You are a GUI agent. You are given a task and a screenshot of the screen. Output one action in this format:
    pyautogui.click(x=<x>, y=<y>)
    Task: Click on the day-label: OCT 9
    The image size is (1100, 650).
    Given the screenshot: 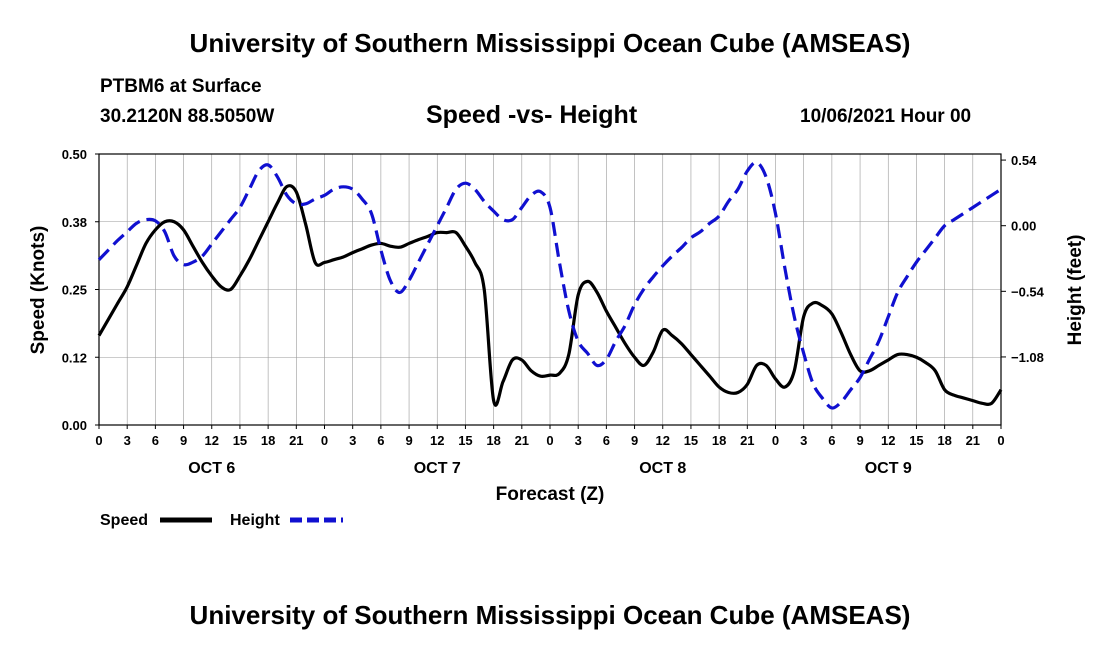 What is the action you would take?
    pyautogui.click(x=888, y=468)
    